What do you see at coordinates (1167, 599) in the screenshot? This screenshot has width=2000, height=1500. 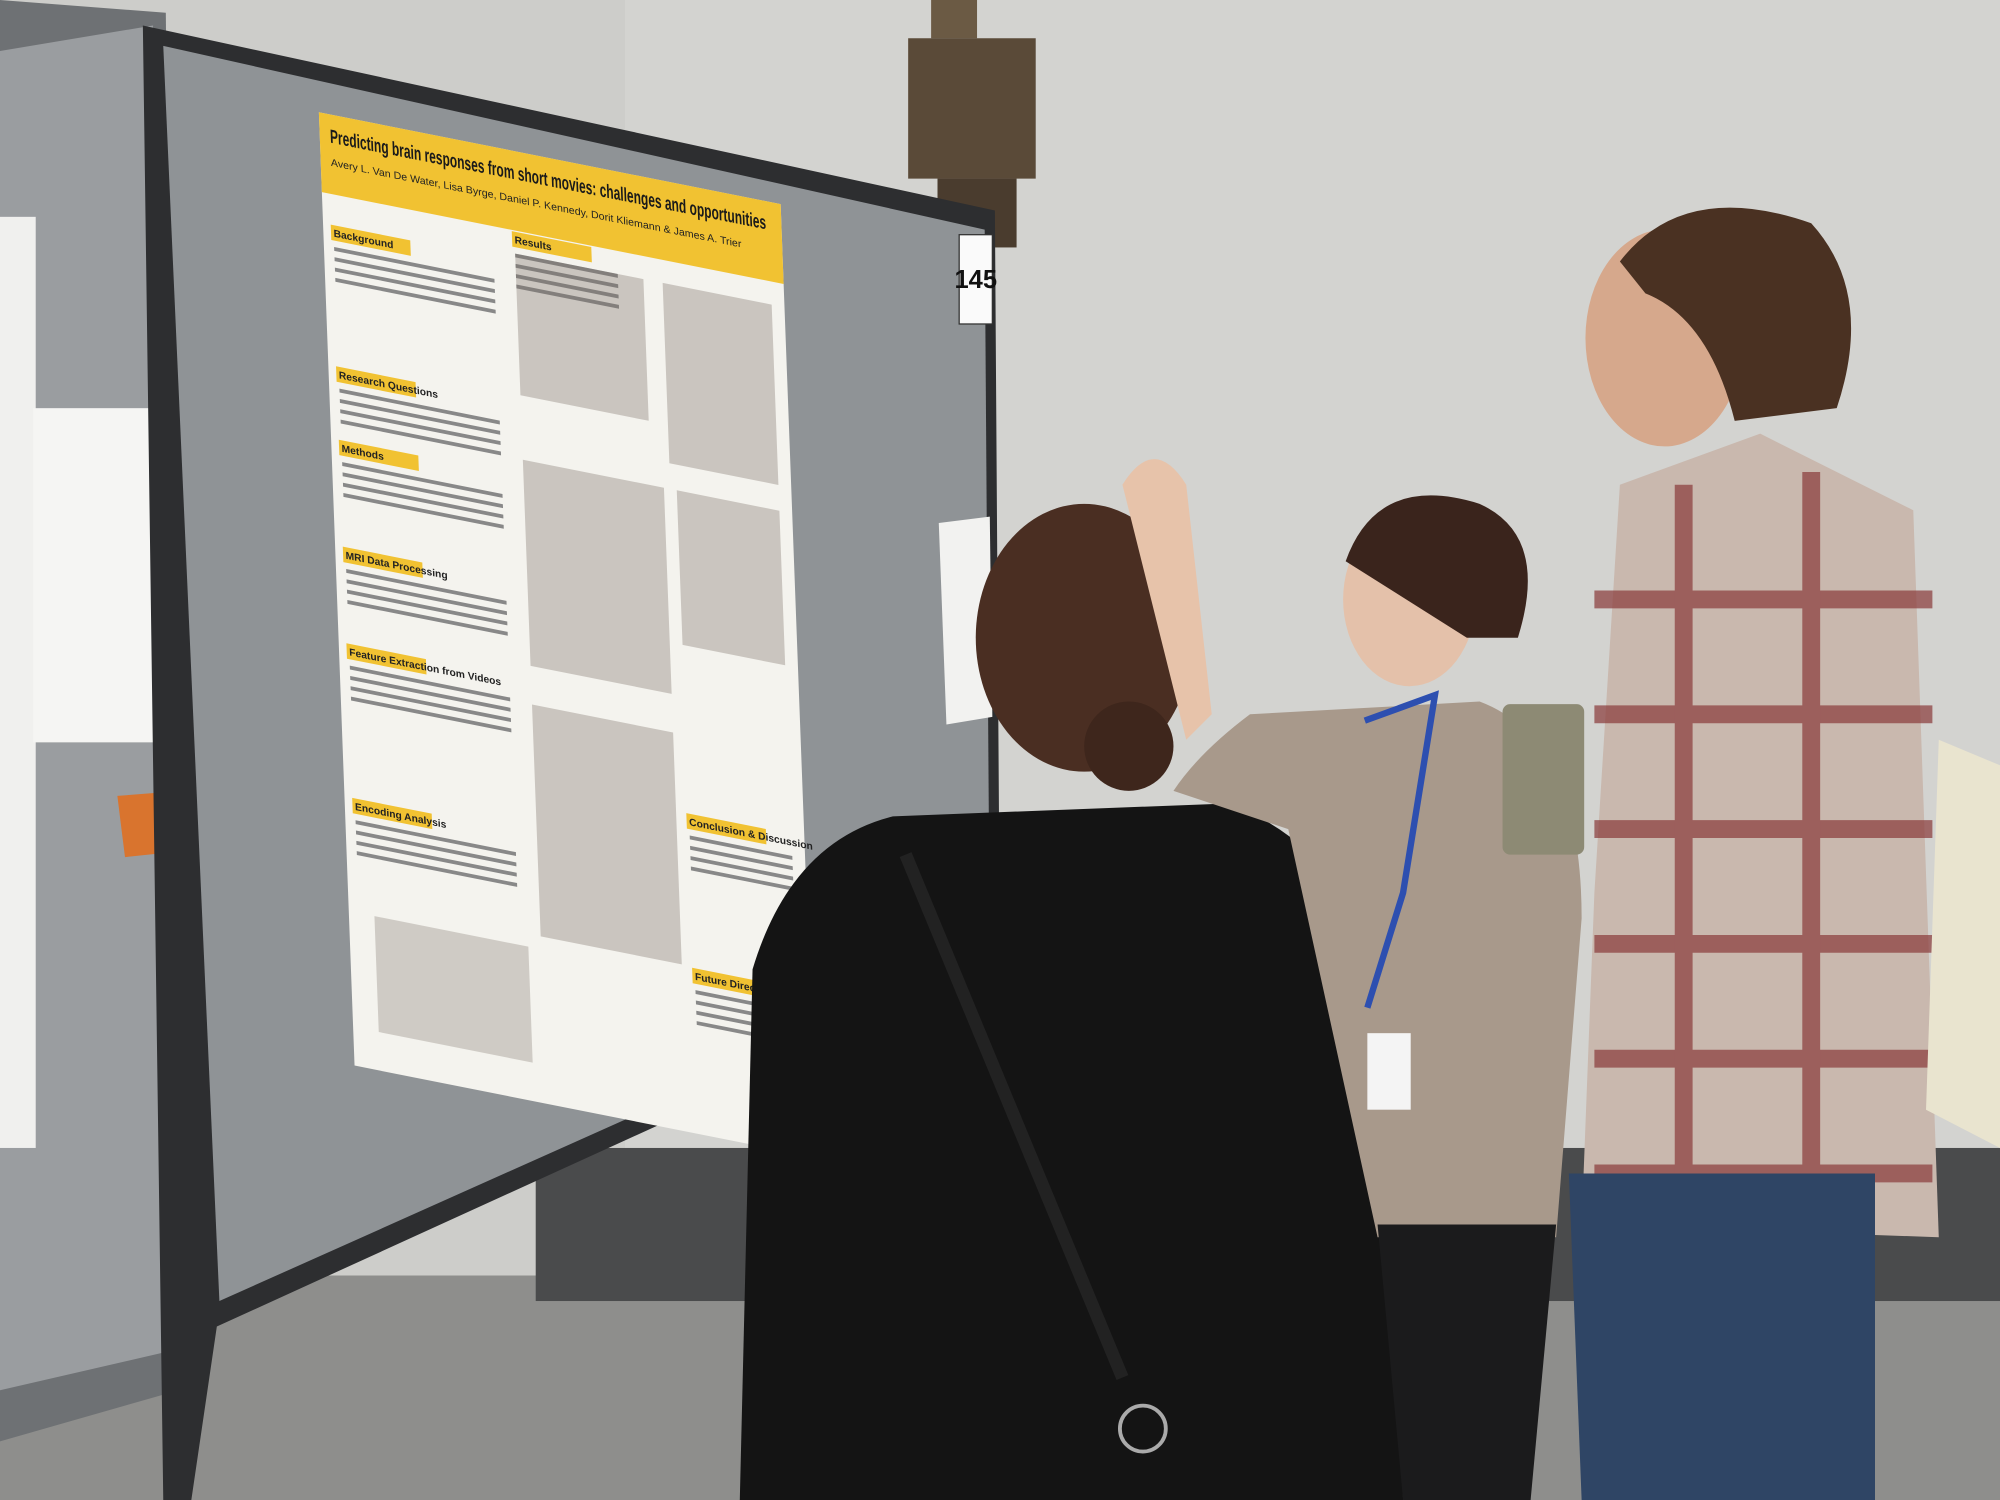 I see `person-hand` at bounding box center [1167, 599].